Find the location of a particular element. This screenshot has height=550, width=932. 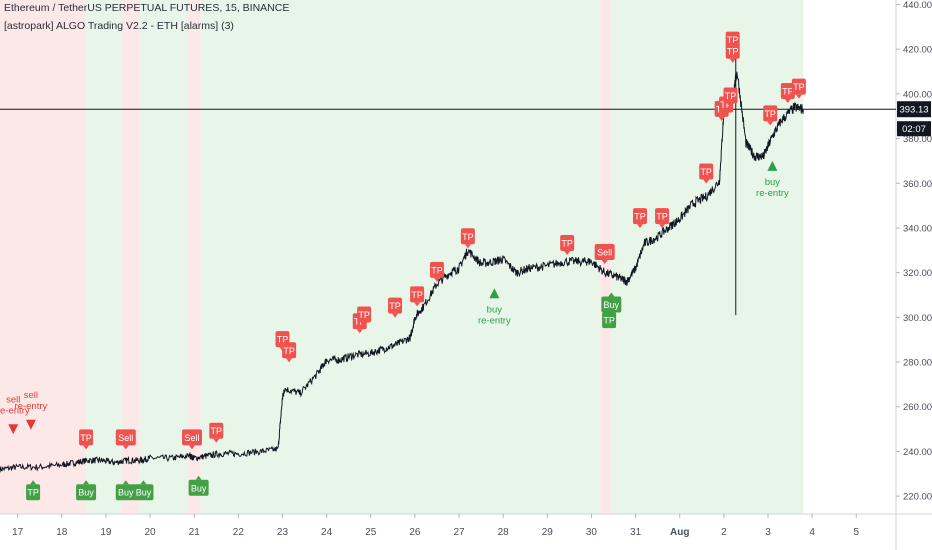

x-tick-label: 29 is located at coordinates (548, 532).